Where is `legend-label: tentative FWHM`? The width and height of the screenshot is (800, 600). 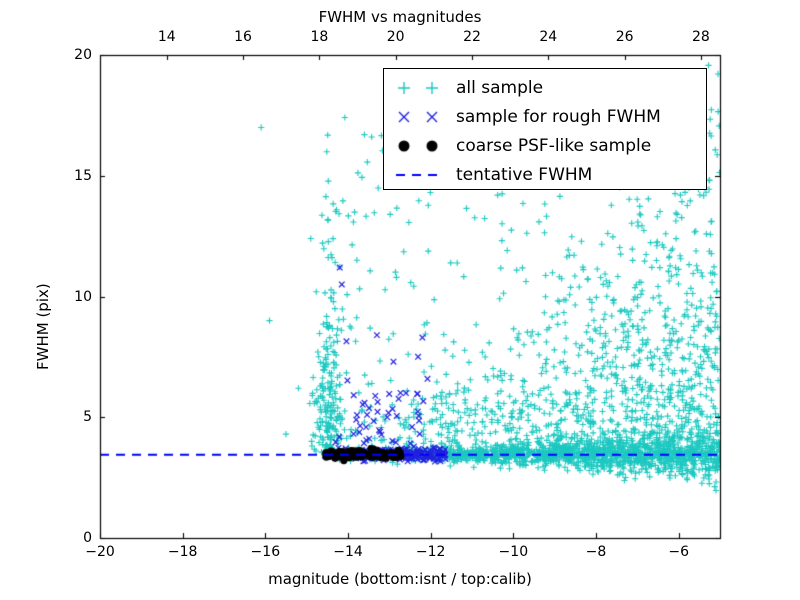 legend-label: tentative FWHM is located at coordinates (524, 175).